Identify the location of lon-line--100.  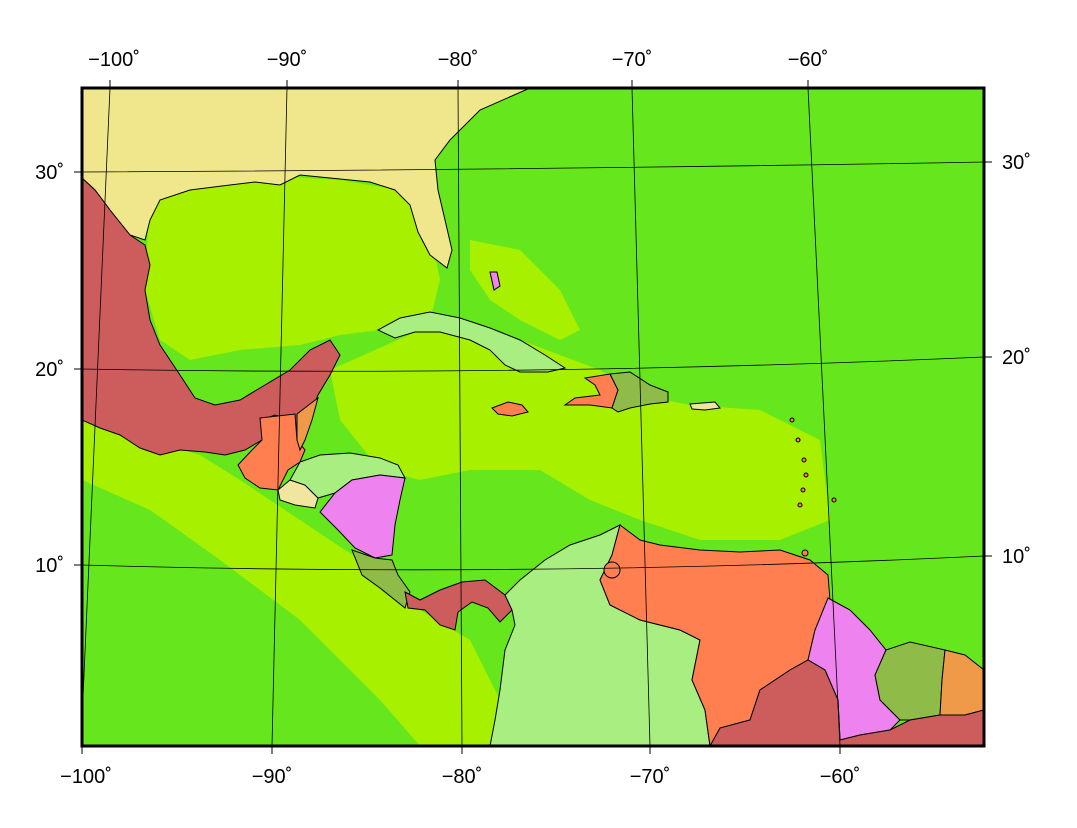
(96, 404).